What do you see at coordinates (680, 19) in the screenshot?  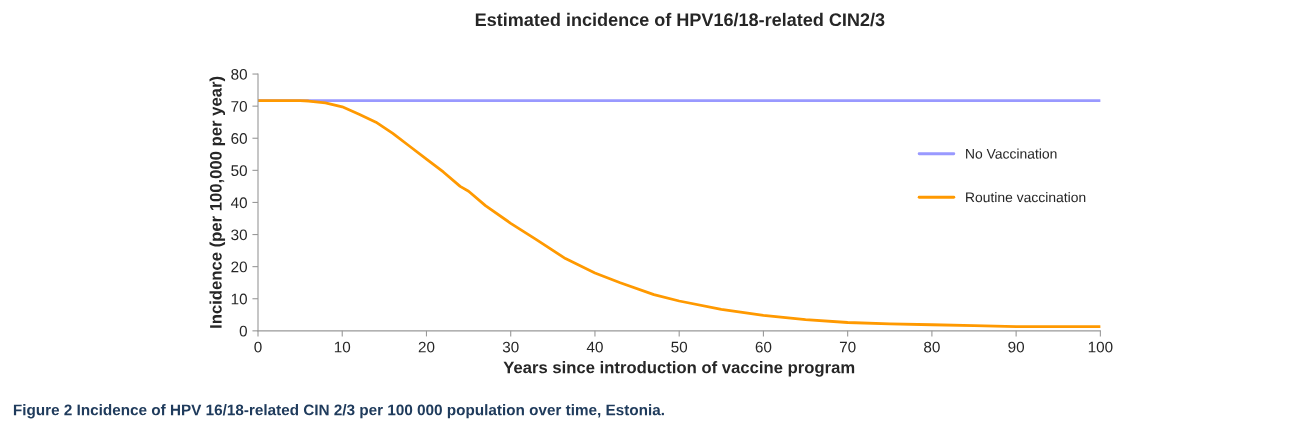 I see `chart-title: Estimated incidence of HPV16/18-related CIN2/3` at bounding box center [680, 19].